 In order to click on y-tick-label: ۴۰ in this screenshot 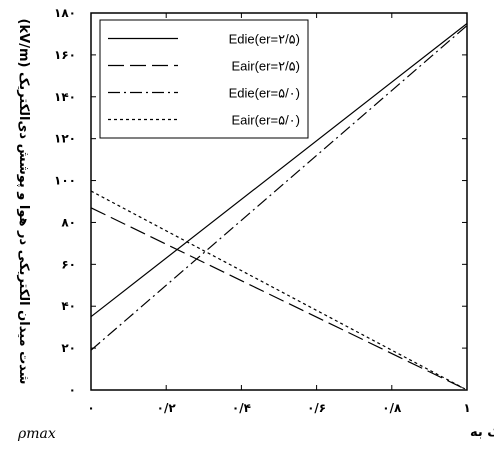, I will do `click(68, 306)`.